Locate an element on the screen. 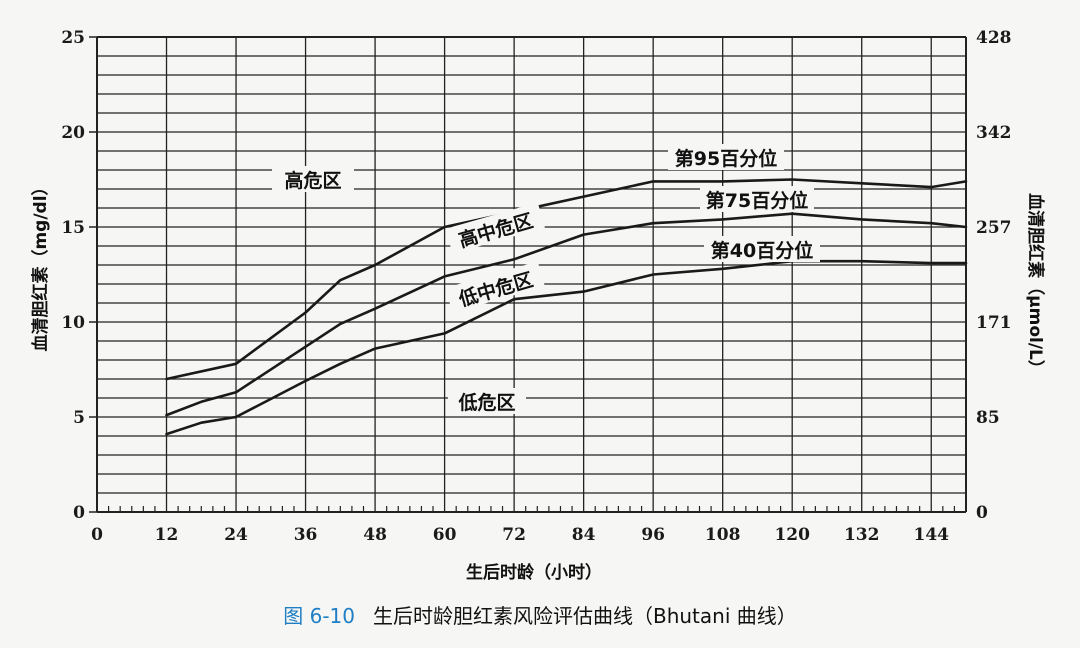 This screenshot has height=648, width=1080. zone-label-high-intermediate: 高中危区 is located at coordinates (495, 228).